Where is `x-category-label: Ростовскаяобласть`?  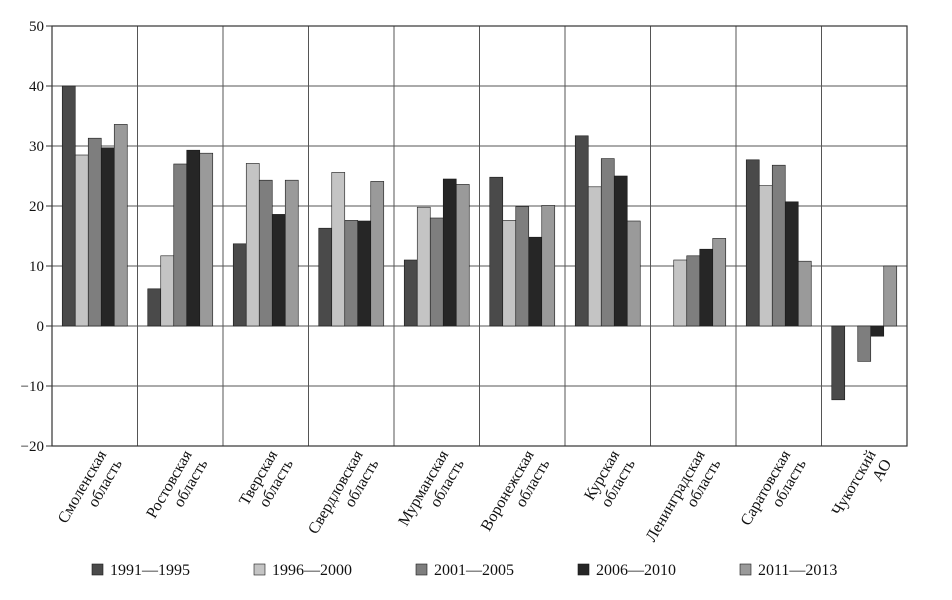 x-category-label: Ростовскаяобласть is located at coordinates (177, 488).